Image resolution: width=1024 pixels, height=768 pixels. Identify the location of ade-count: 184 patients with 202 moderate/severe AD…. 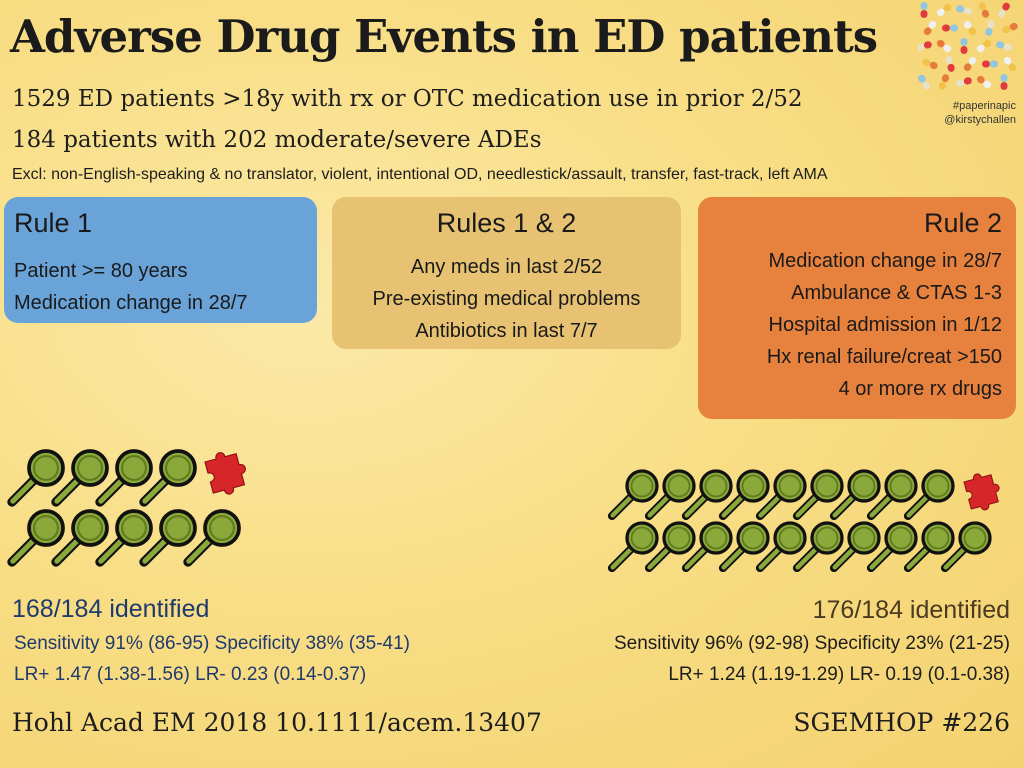
(277, 140).